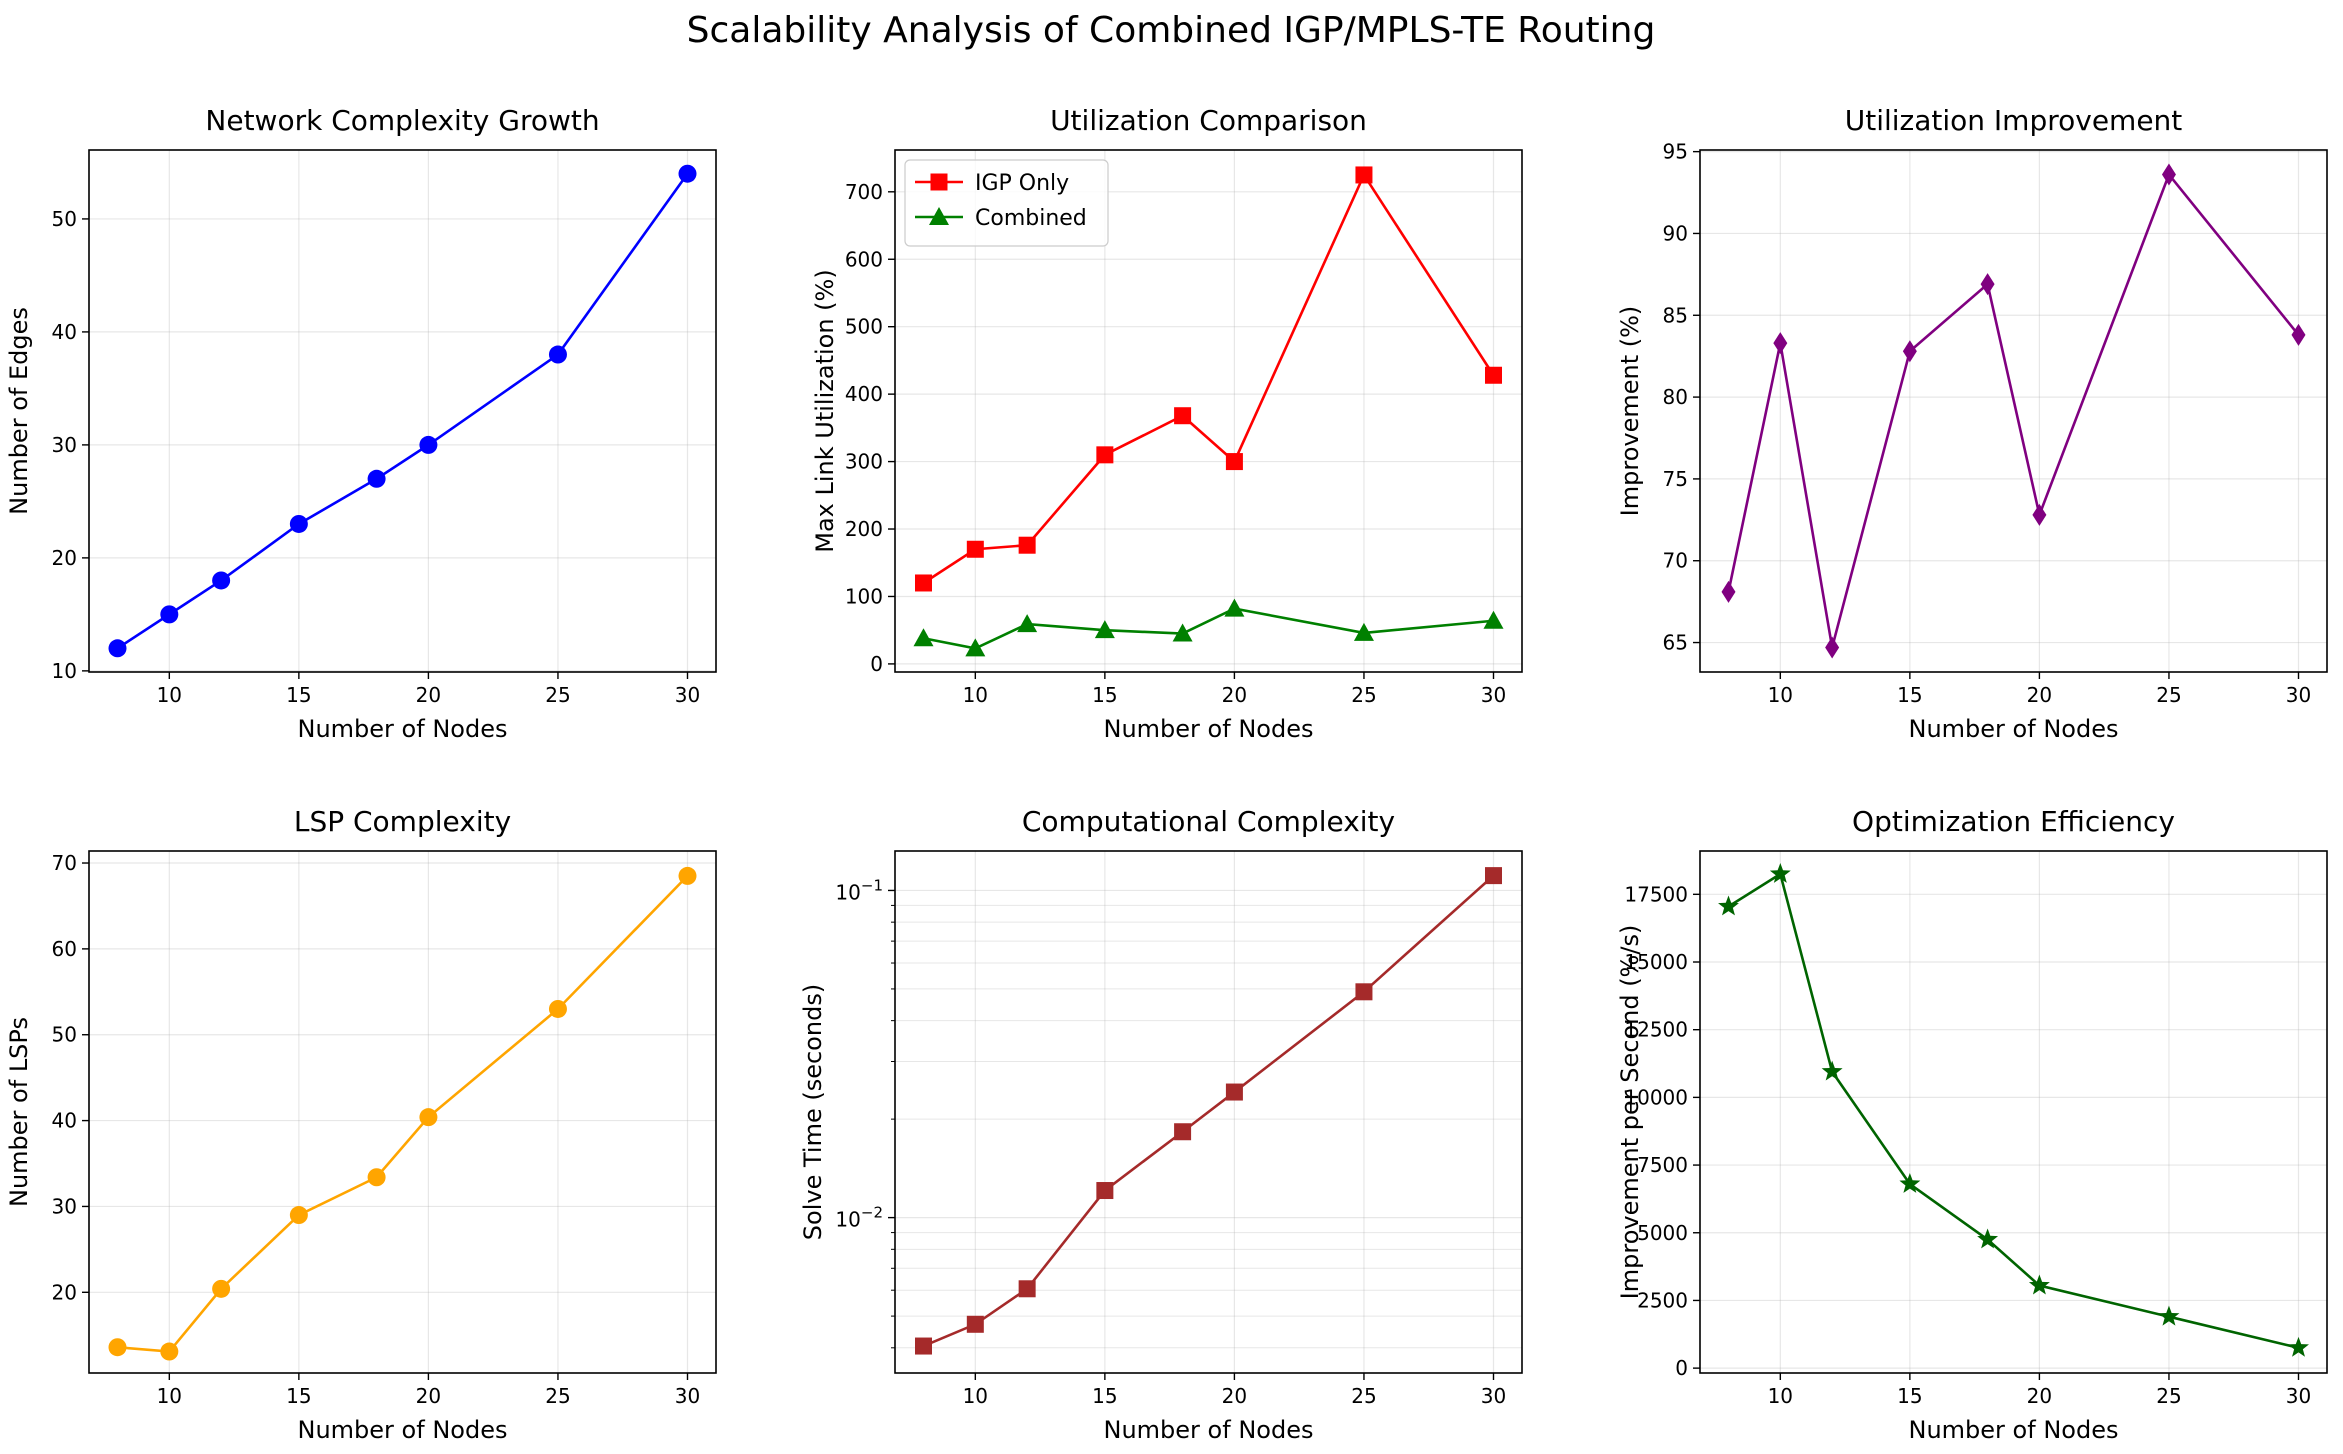 The image size is (2343, 1454). Describe the element at coordinates (864, 529) in the screenshot. I see `y-tick-label: 200` at that location.